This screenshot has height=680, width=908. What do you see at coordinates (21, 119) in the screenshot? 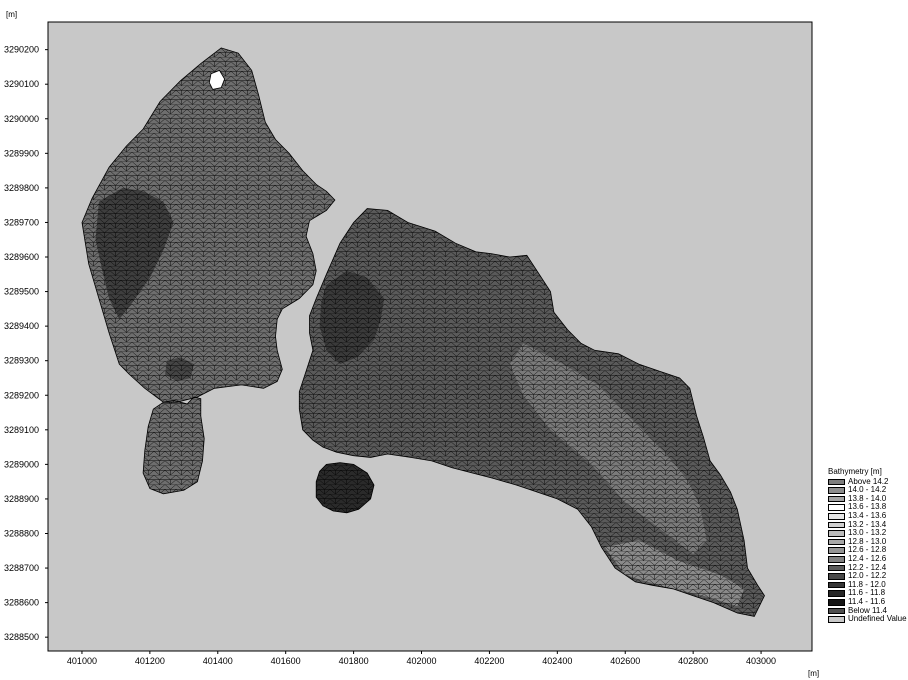
I see `y-tick-label: 3290000` at bounding box center [21, 119].